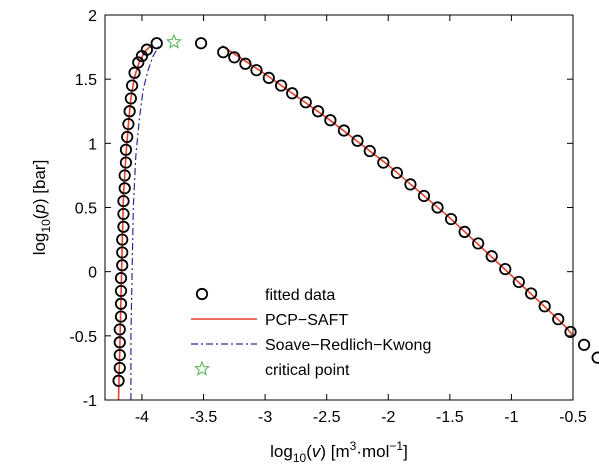 The image size is (599, 471). What do you see at coordinates (174, 41) in the screenshot?
I see `critical-point-marker` at bounding box center [174, 41].